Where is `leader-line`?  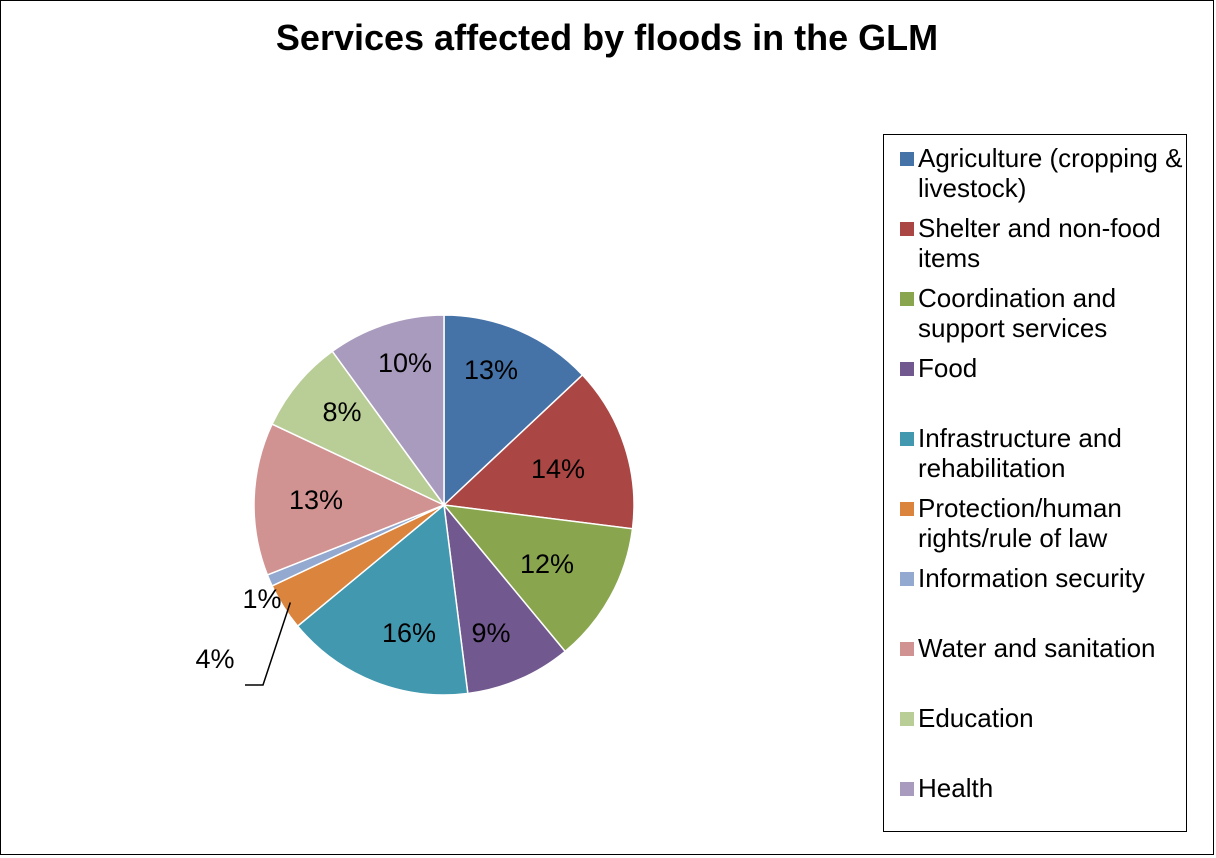
leader-line is located at coordinates (268, 644).